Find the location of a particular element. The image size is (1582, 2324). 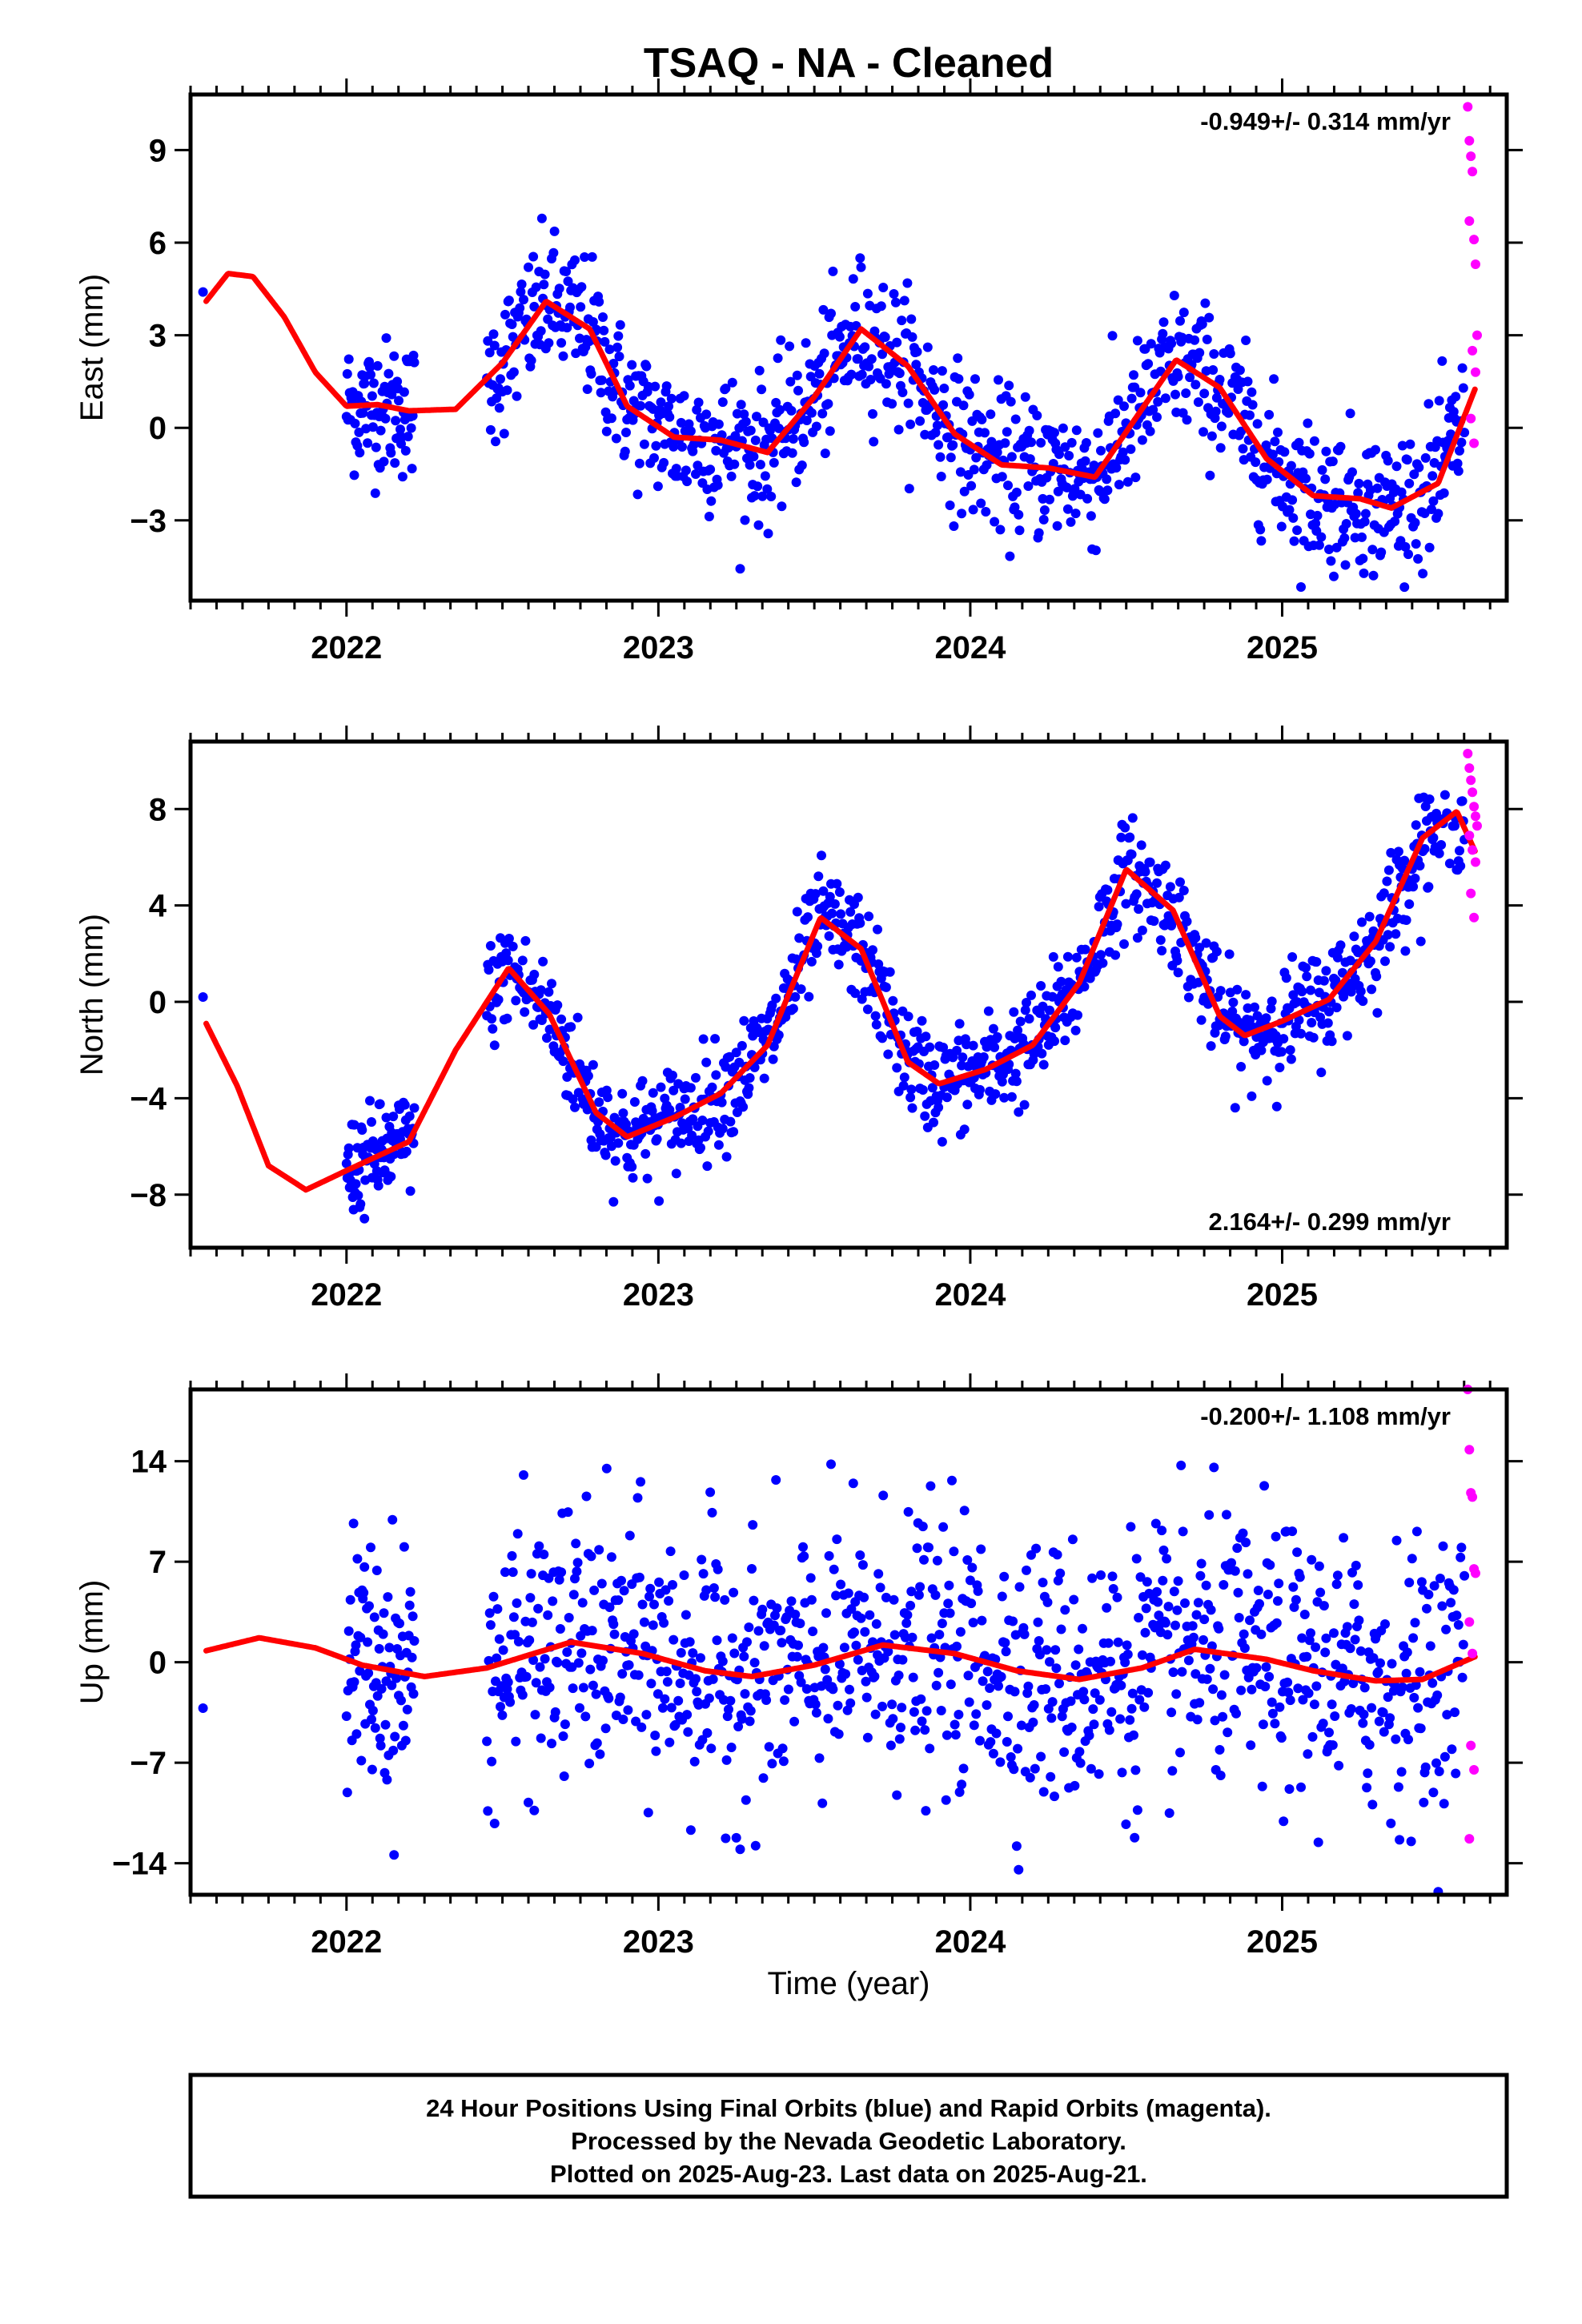

model-fit-curve is located at coordinates (841, 1659).